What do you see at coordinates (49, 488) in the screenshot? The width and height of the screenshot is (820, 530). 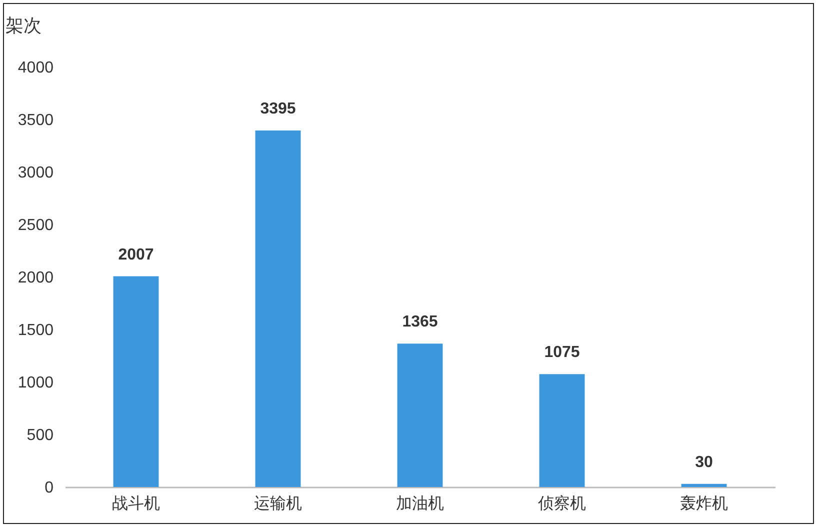 I see `y-tick-label: 0` at bounding box center [49, 488].